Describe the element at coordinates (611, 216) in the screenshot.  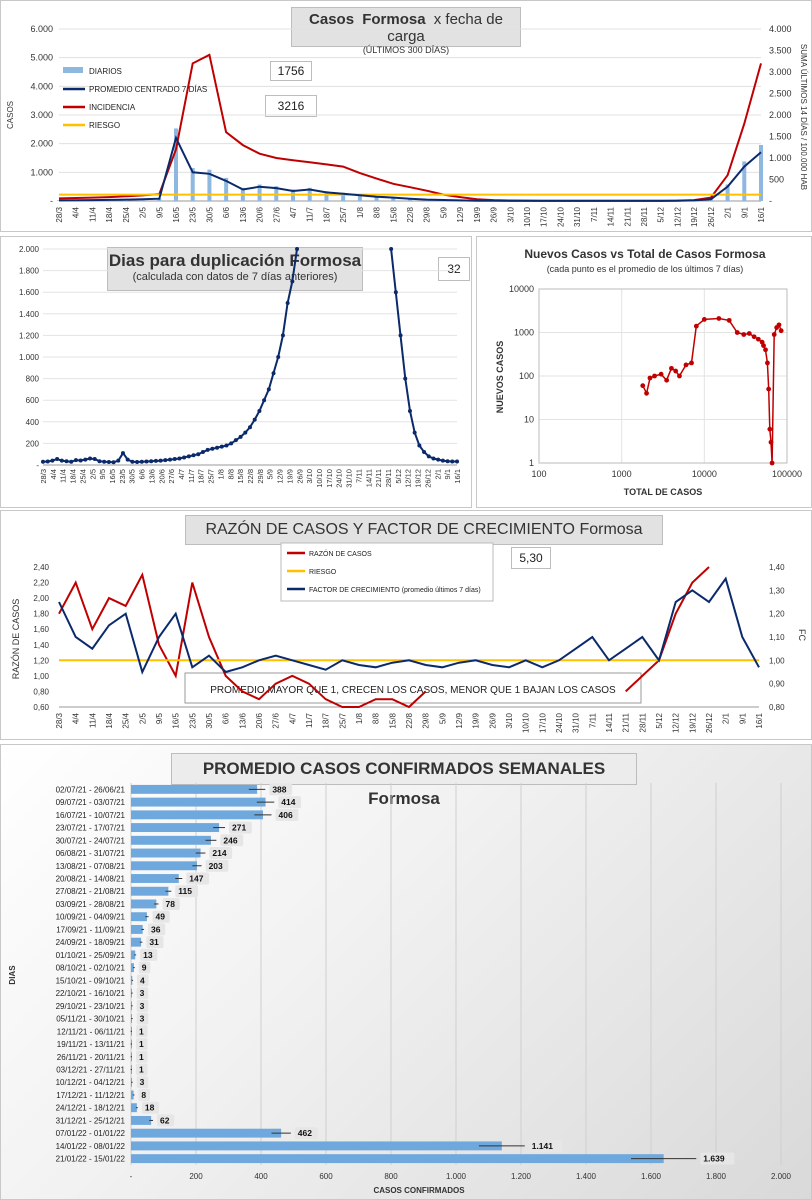
I see `cases-x-tick-label: 14/11` at that location.